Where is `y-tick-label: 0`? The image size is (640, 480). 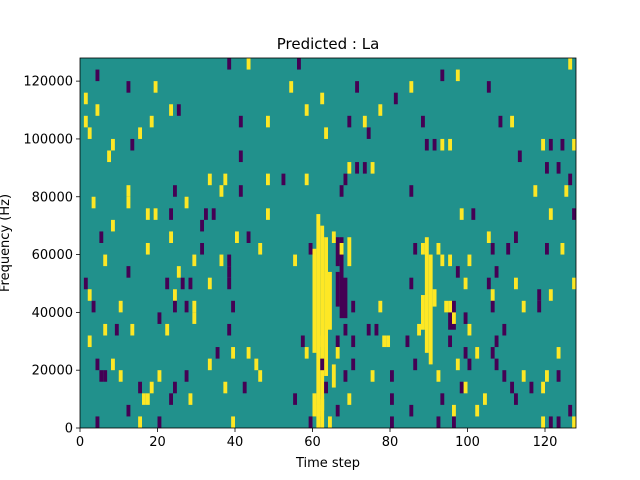
y-tick-label: 0 is located at coordinates (69, 429).